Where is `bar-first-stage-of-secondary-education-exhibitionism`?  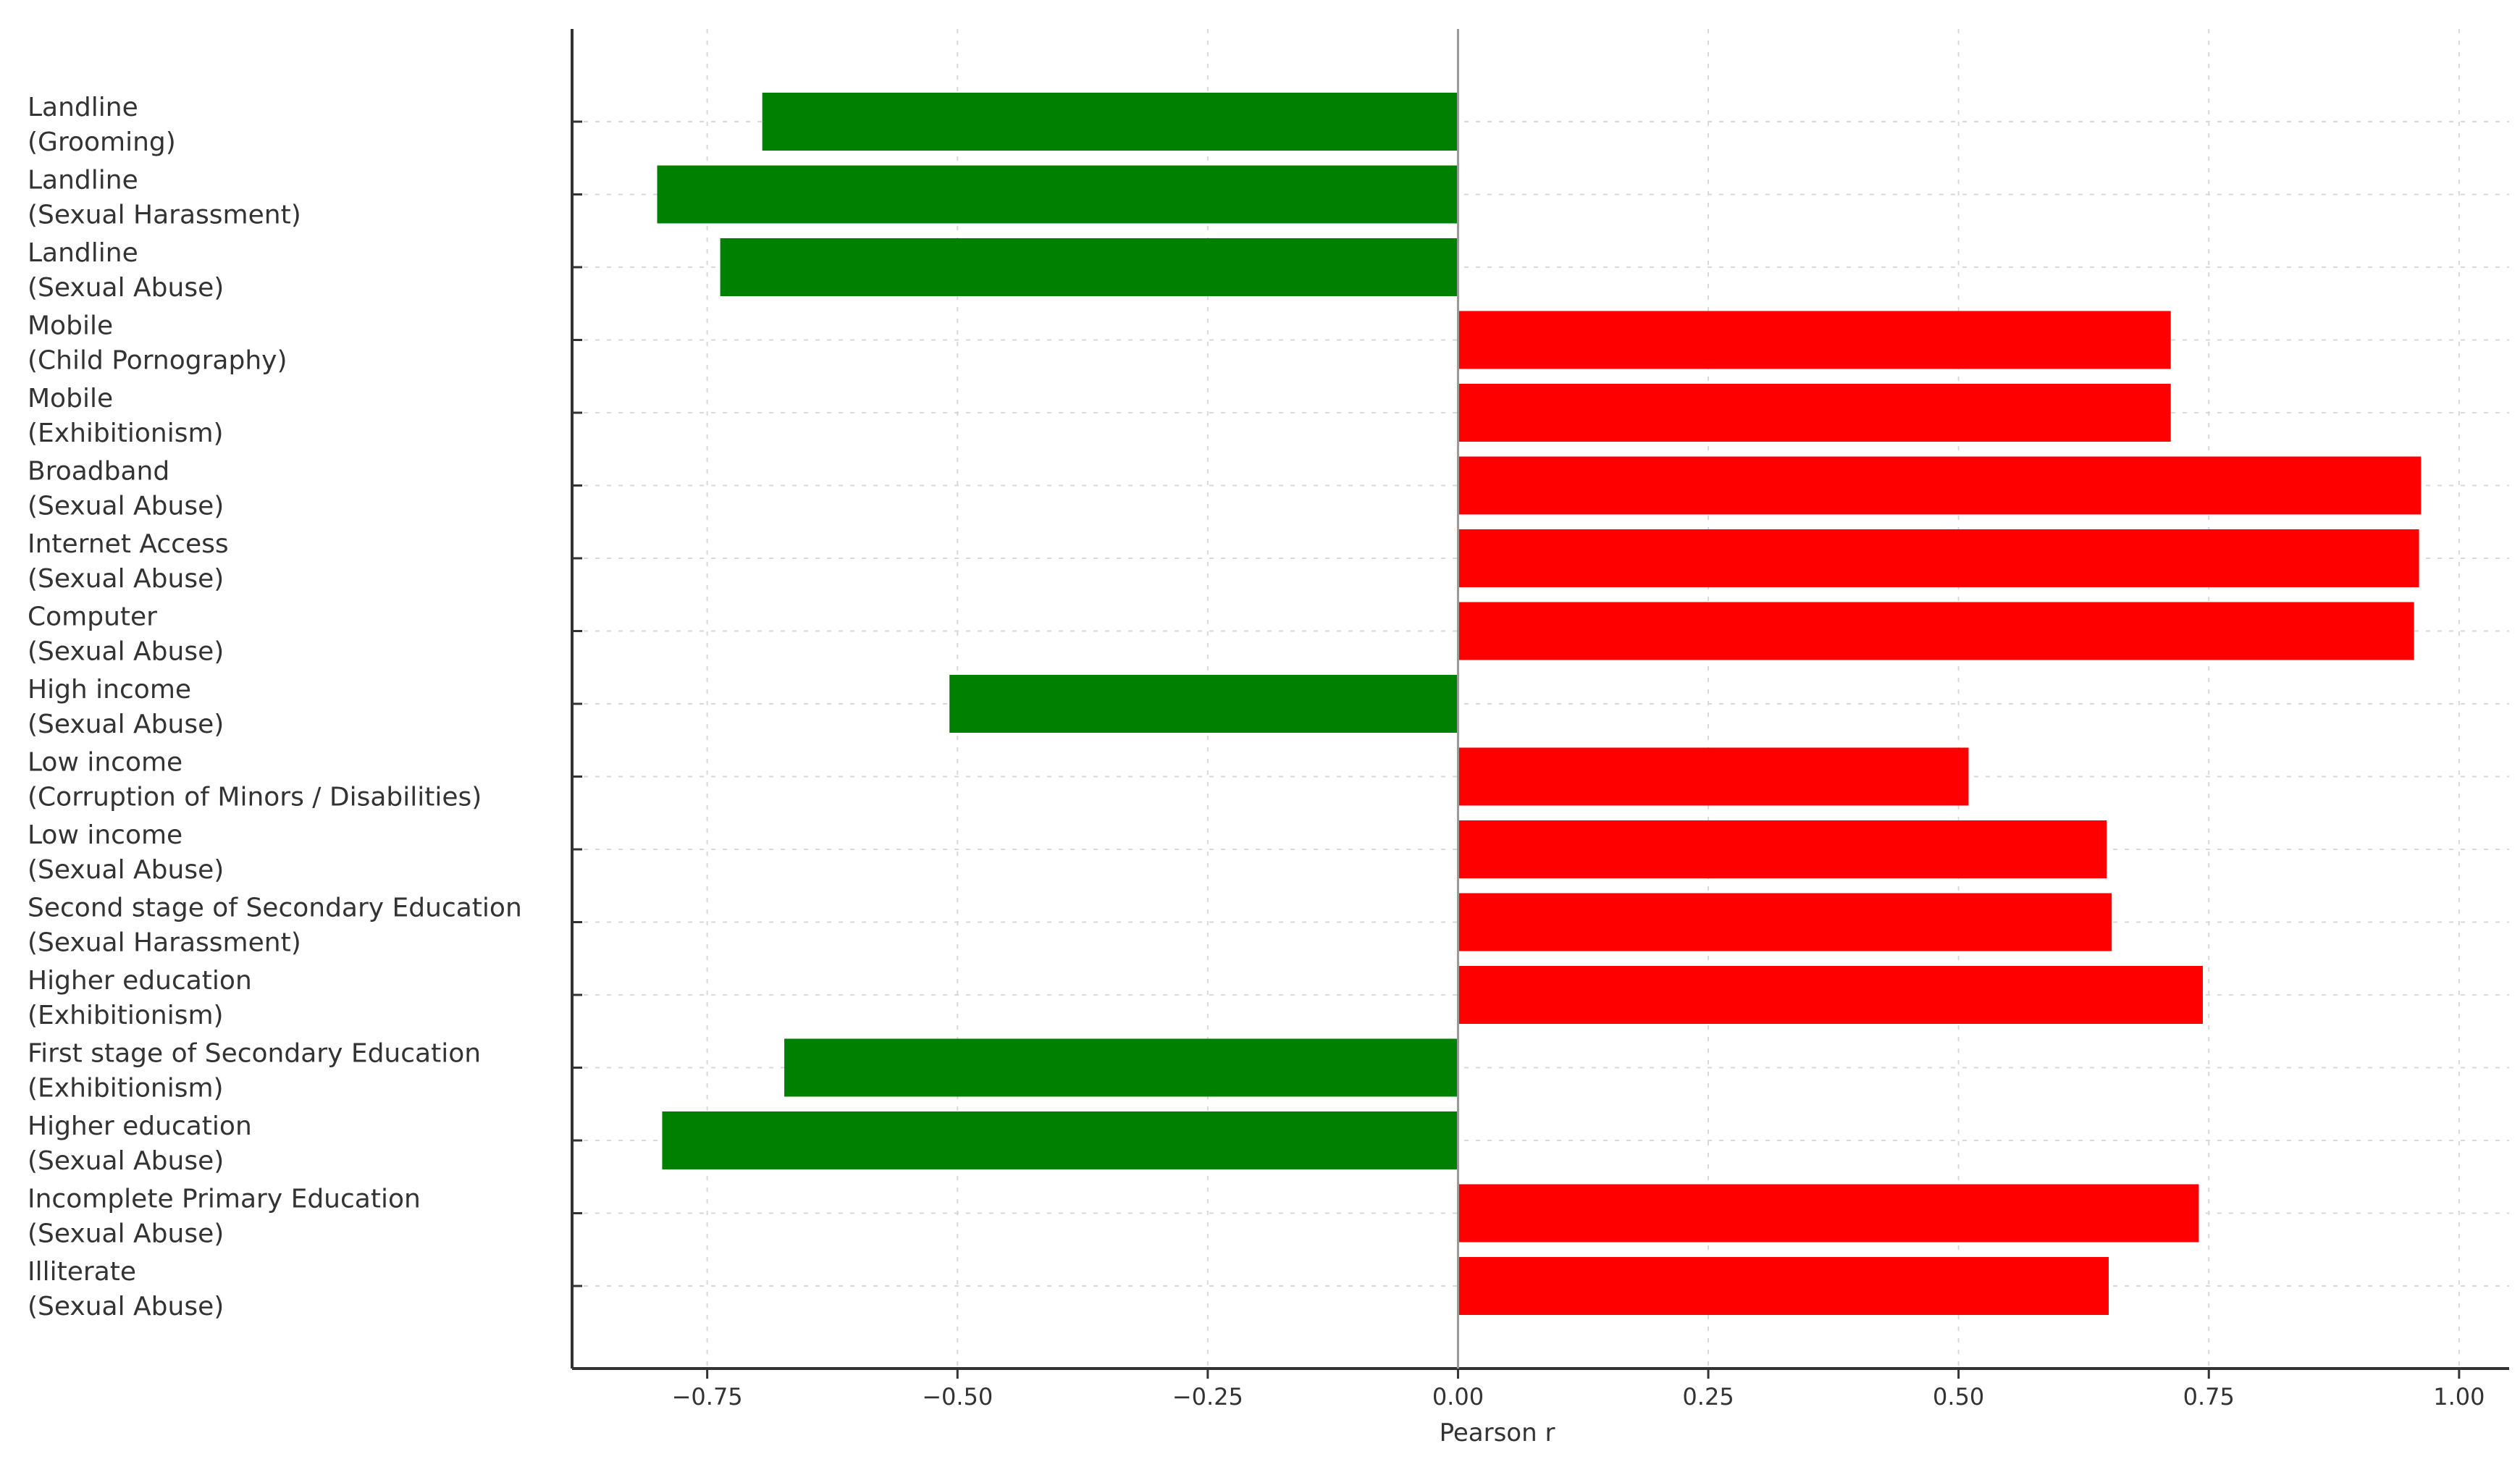
bar-first-stage-of-secondary-education-exhibitionism is located at coordinates (1121, 1067).